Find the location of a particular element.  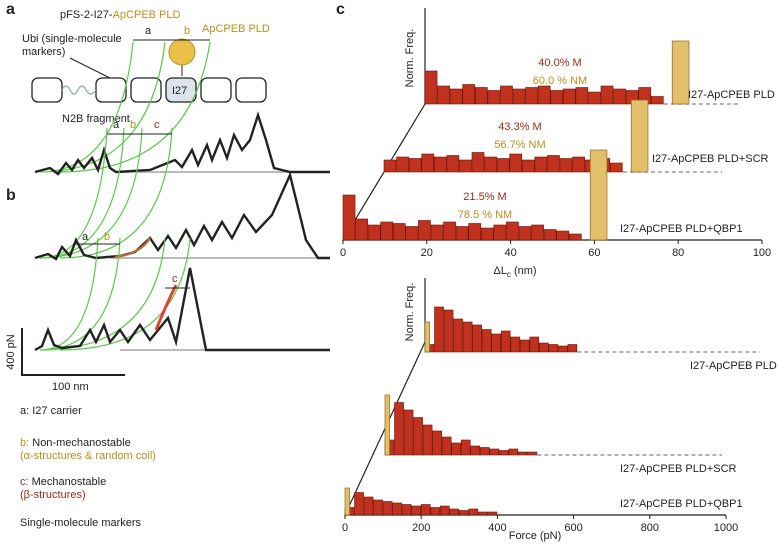

pld-label: ApCPEB PLD is located at coordinates (236, 29).